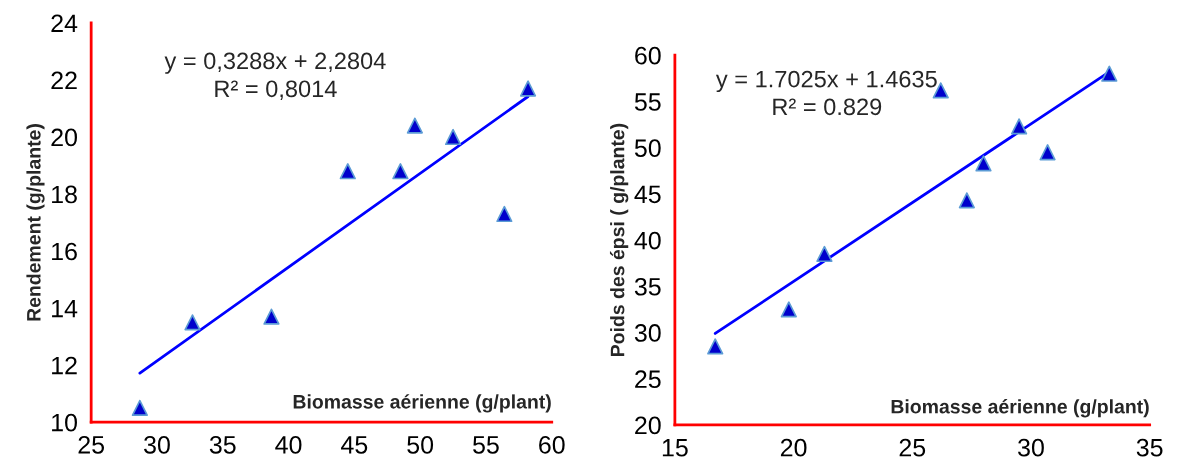  Describe the element at coordinates (647, 333) in the screenshot. I see `y-tick-label: 30` at that location.